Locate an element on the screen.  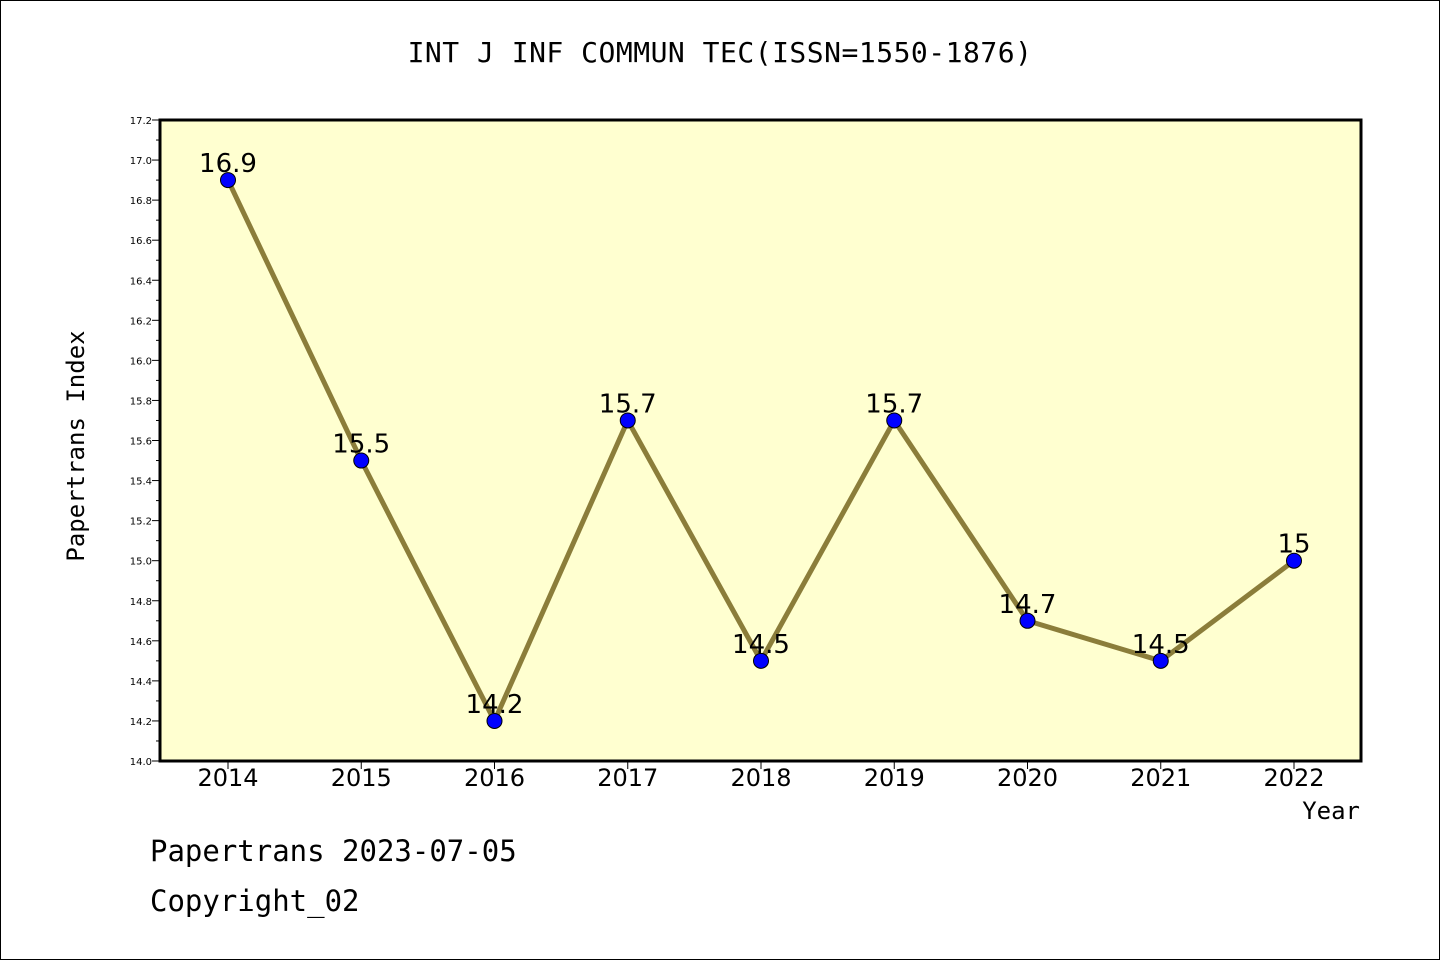
x-axis-ticks: 2014 2015 2016 2017 2018 2019 2020 2021 2022 is located at coordinates (761, 776).